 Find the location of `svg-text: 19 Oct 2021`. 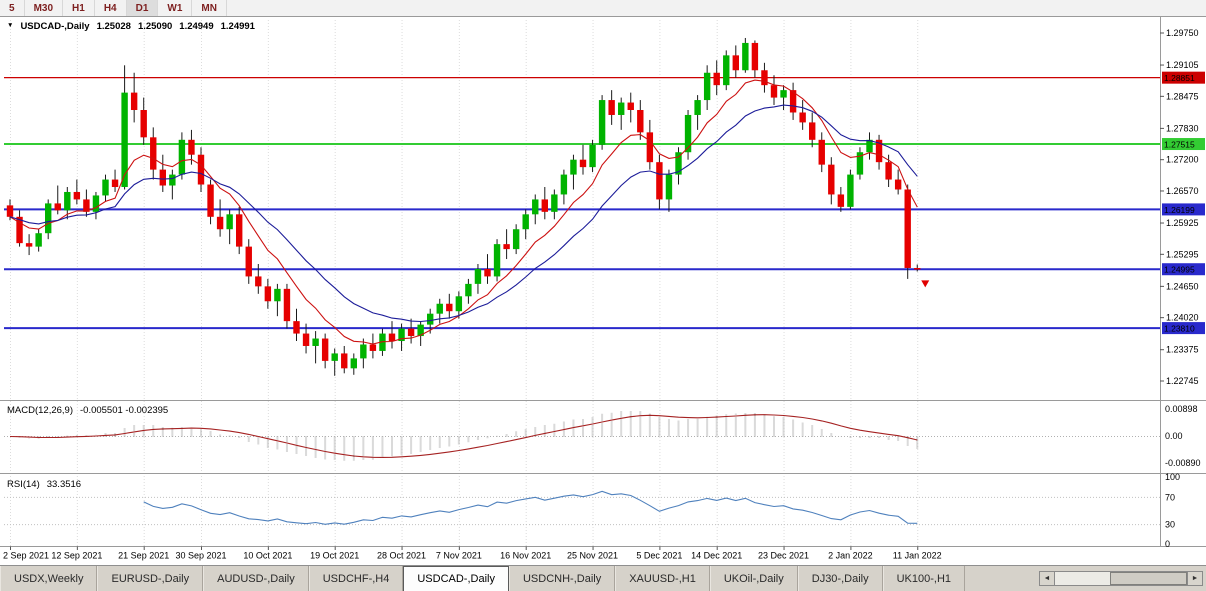

svg-text: 19 Oct 2021 is located at coordinates (334, 556).